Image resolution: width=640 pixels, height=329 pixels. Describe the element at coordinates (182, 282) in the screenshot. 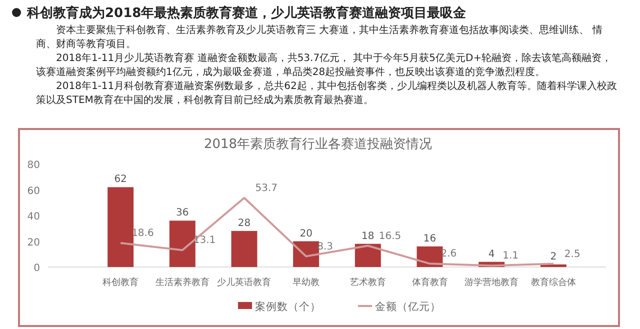

I see `x-tick-label: 生活素养教育` at that location.